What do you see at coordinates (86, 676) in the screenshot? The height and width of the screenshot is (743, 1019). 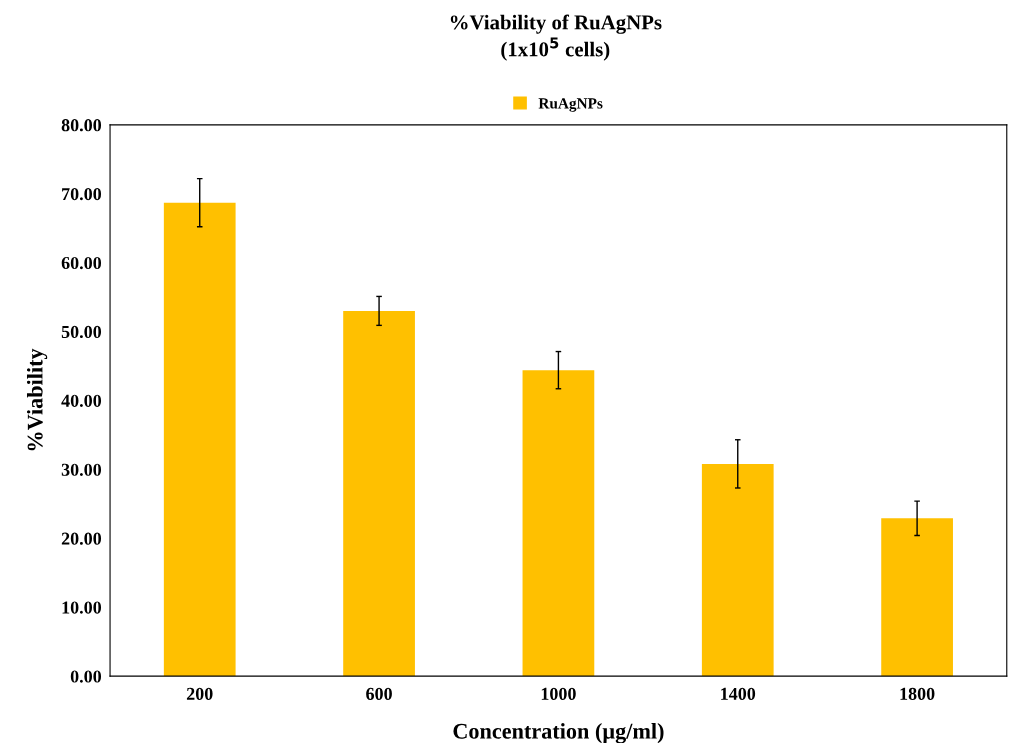 I see `y-tick-label: 0.00` at bounding box center [86, 676].